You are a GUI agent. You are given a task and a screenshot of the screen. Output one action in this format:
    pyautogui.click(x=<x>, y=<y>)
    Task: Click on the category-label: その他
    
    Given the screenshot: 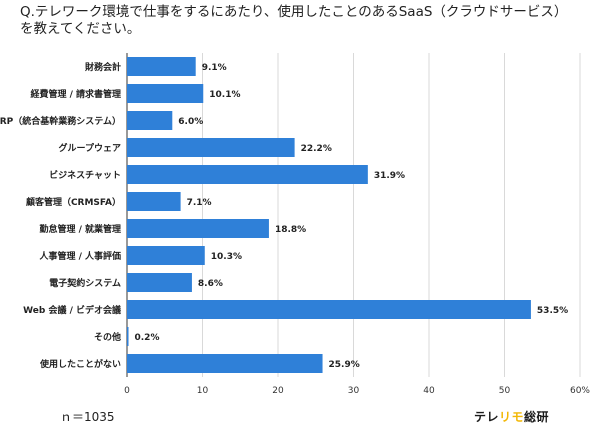 What is the action you would take?
    pyautogui.click(x=107, y=337)
    